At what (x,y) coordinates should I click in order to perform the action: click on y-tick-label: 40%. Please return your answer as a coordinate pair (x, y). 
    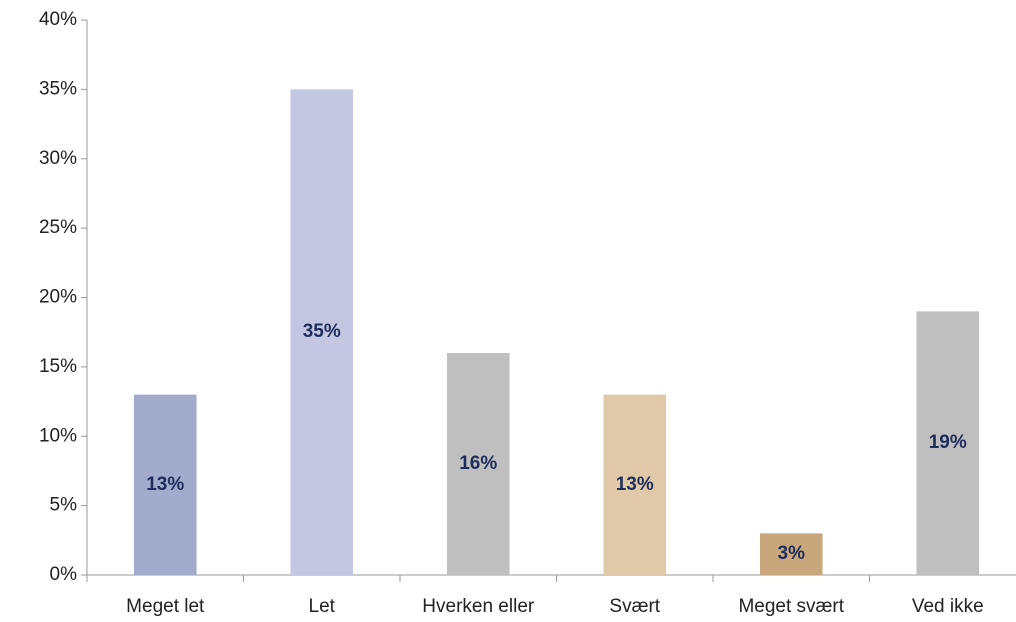
    Looking at the image, I should click on (58, 19).